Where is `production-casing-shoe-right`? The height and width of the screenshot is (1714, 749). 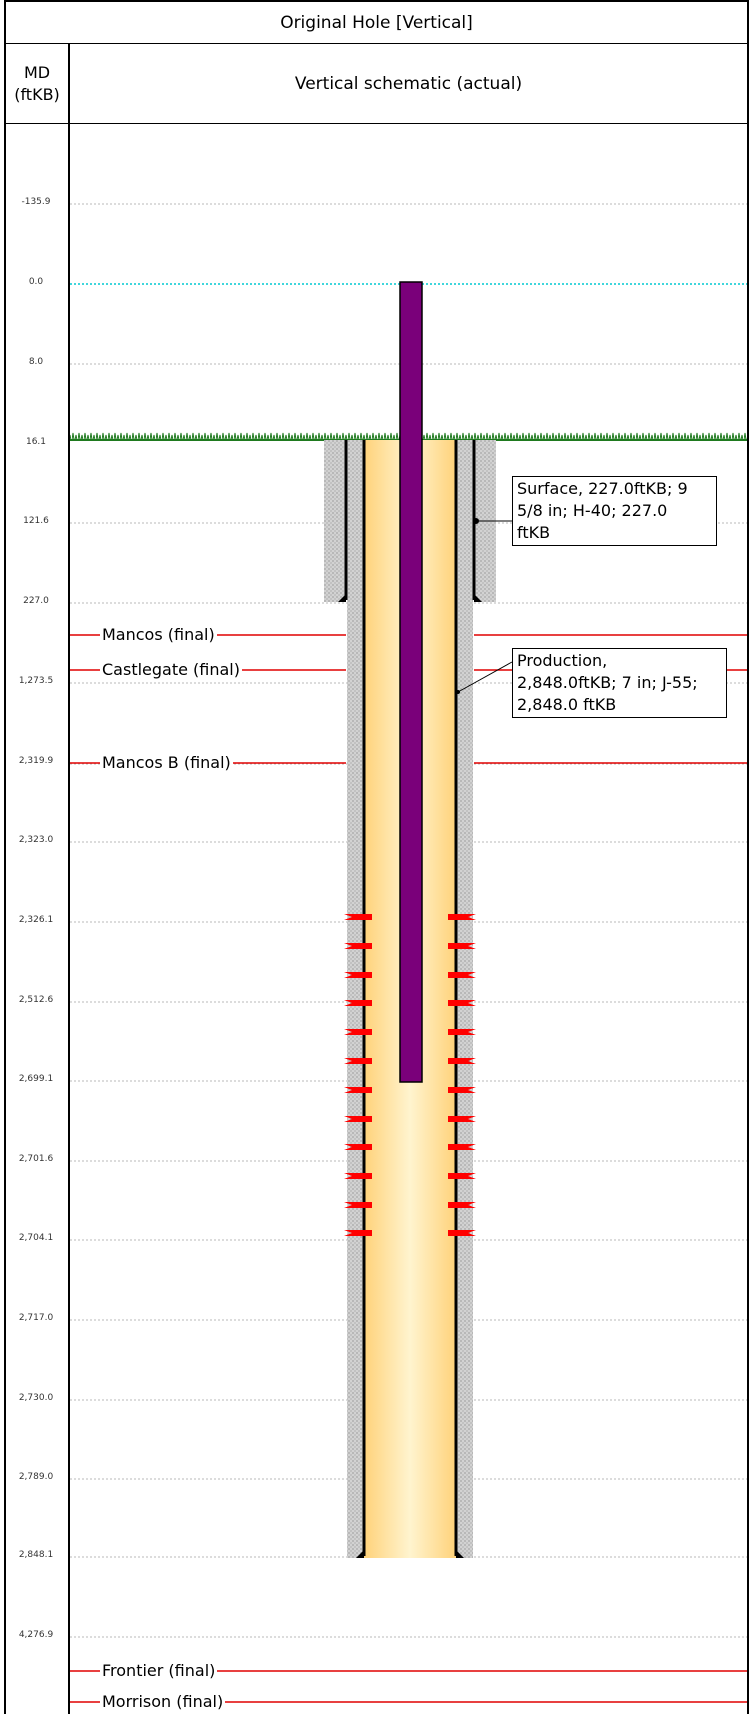
production-casing-shoe-right is located at coordinates (460, 1554).